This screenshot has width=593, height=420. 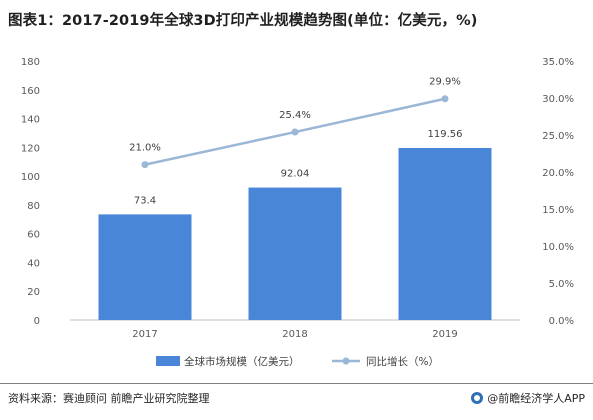 What do you see at coordinates (109, 398) in the screenshot?
I see `source-note: 资料来源：赛迪顾问 前瞻产业研究院整理` at bounding box center [109, 398].